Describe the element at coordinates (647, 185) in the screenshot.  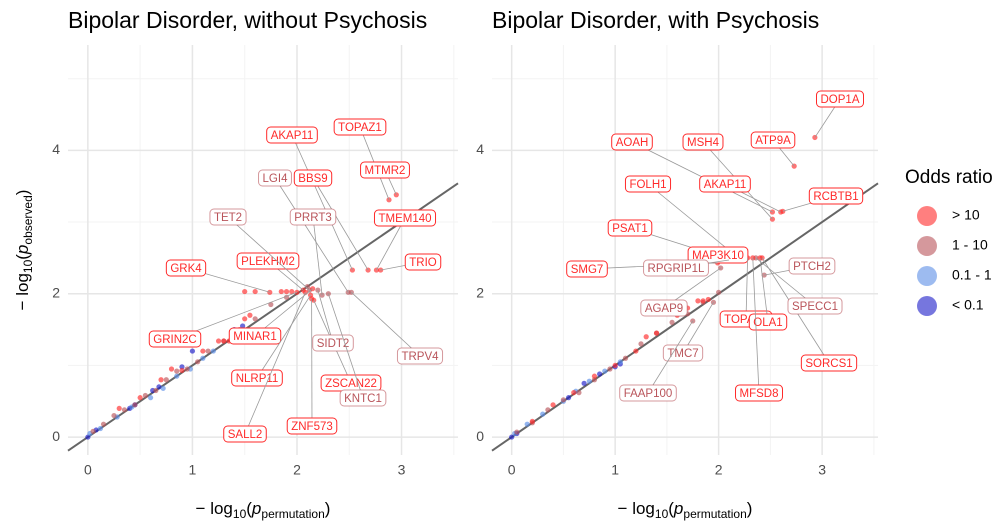
I see `gene-label-text: FOLH1` at that location.